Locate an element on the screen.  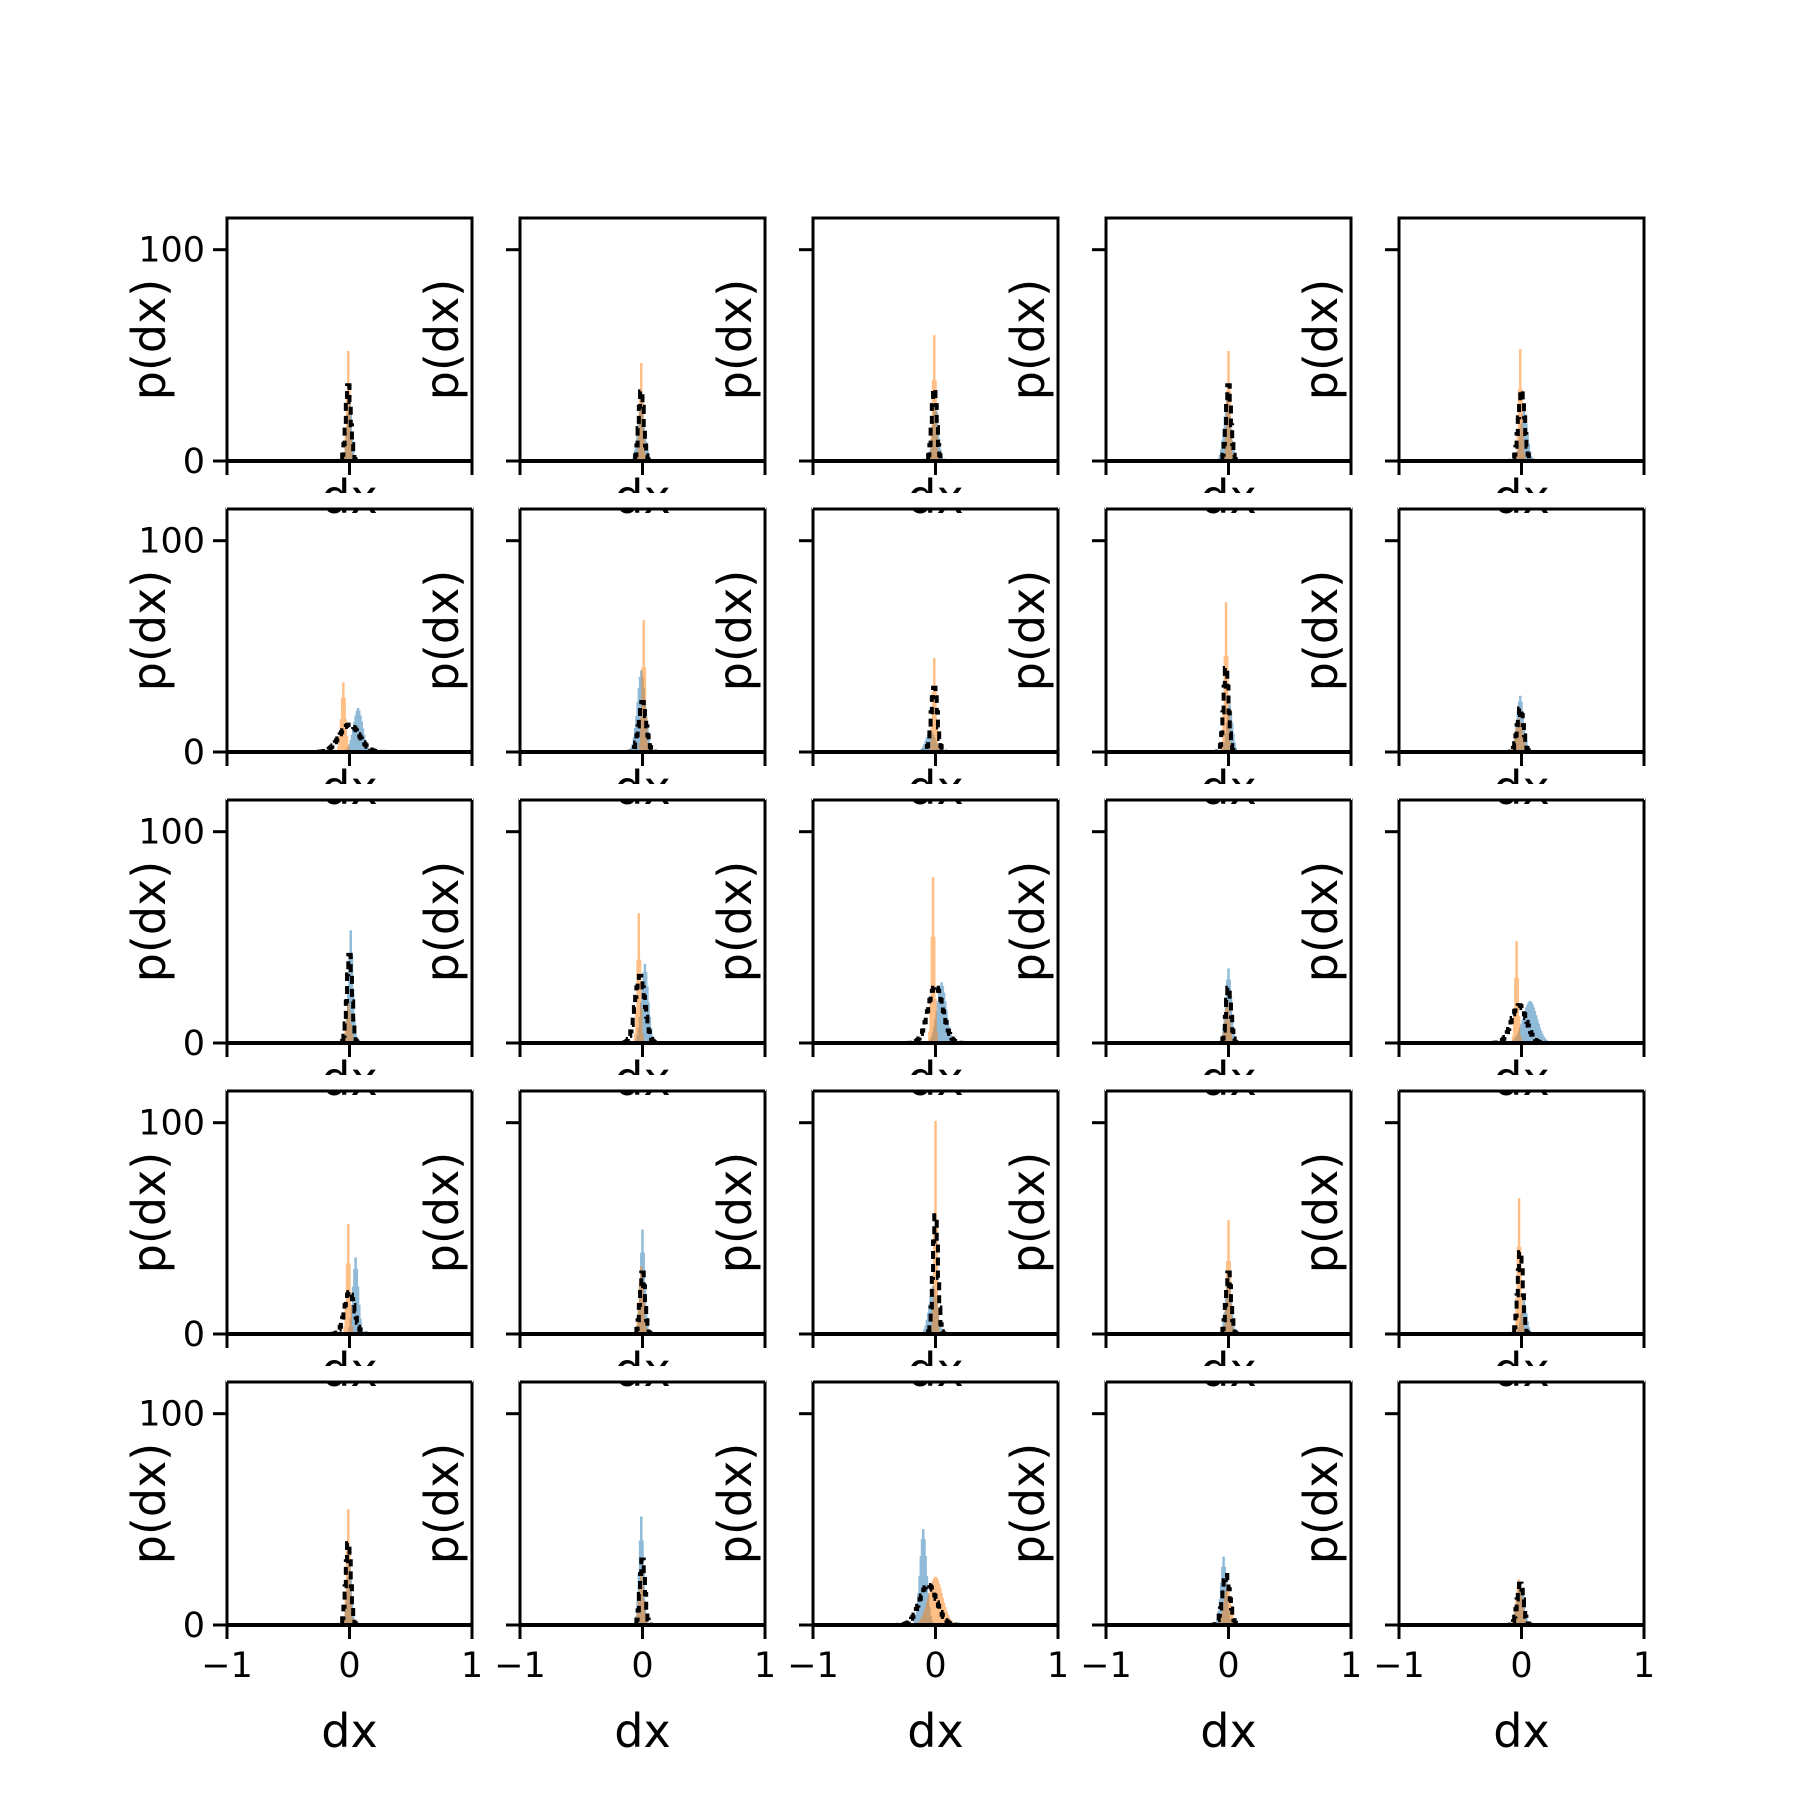
panel-r0-c1: p(dx)dx is located at coordinates (591, 370).